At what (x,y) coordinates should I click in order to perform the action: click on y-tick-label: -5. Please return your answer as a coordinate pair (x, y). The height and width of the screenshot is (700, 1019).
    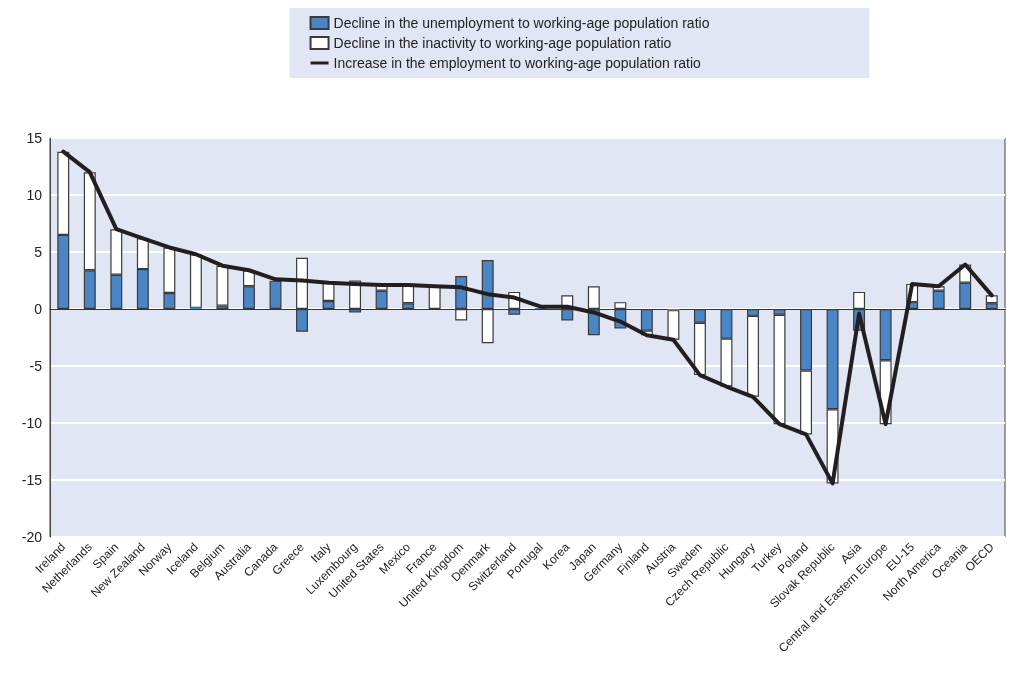
    Looking at the image, I should click on (36, 366).